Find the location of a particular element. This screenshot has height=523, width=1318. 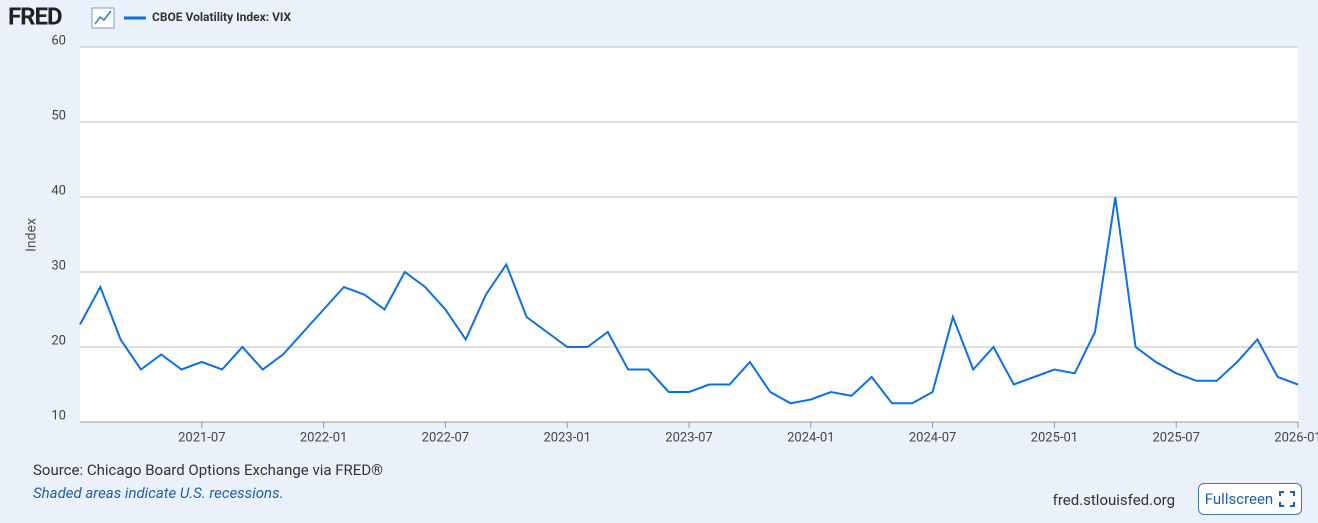

x-tick-label: 2022-07 is located at coordinates (445, 437).